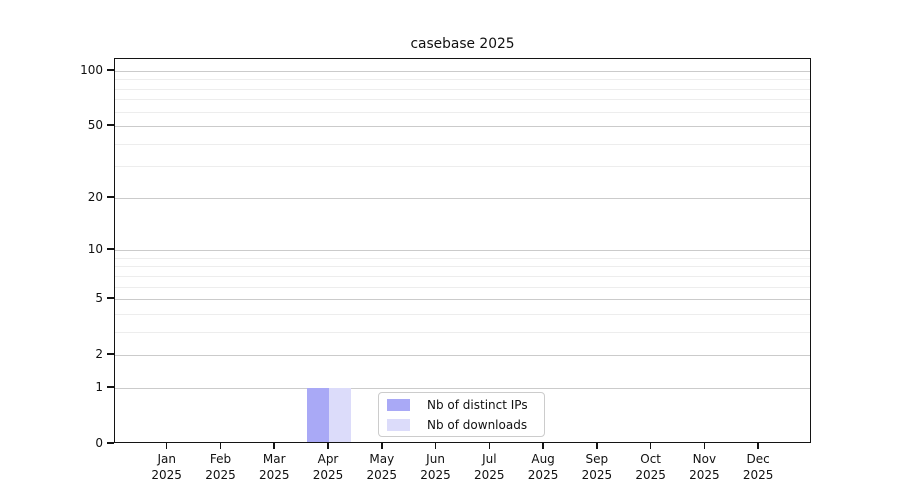 The image size is (900, 500). Describe the element at coordinates (704, 459) in the screenshot. I see `month-label: Nov` at that location.